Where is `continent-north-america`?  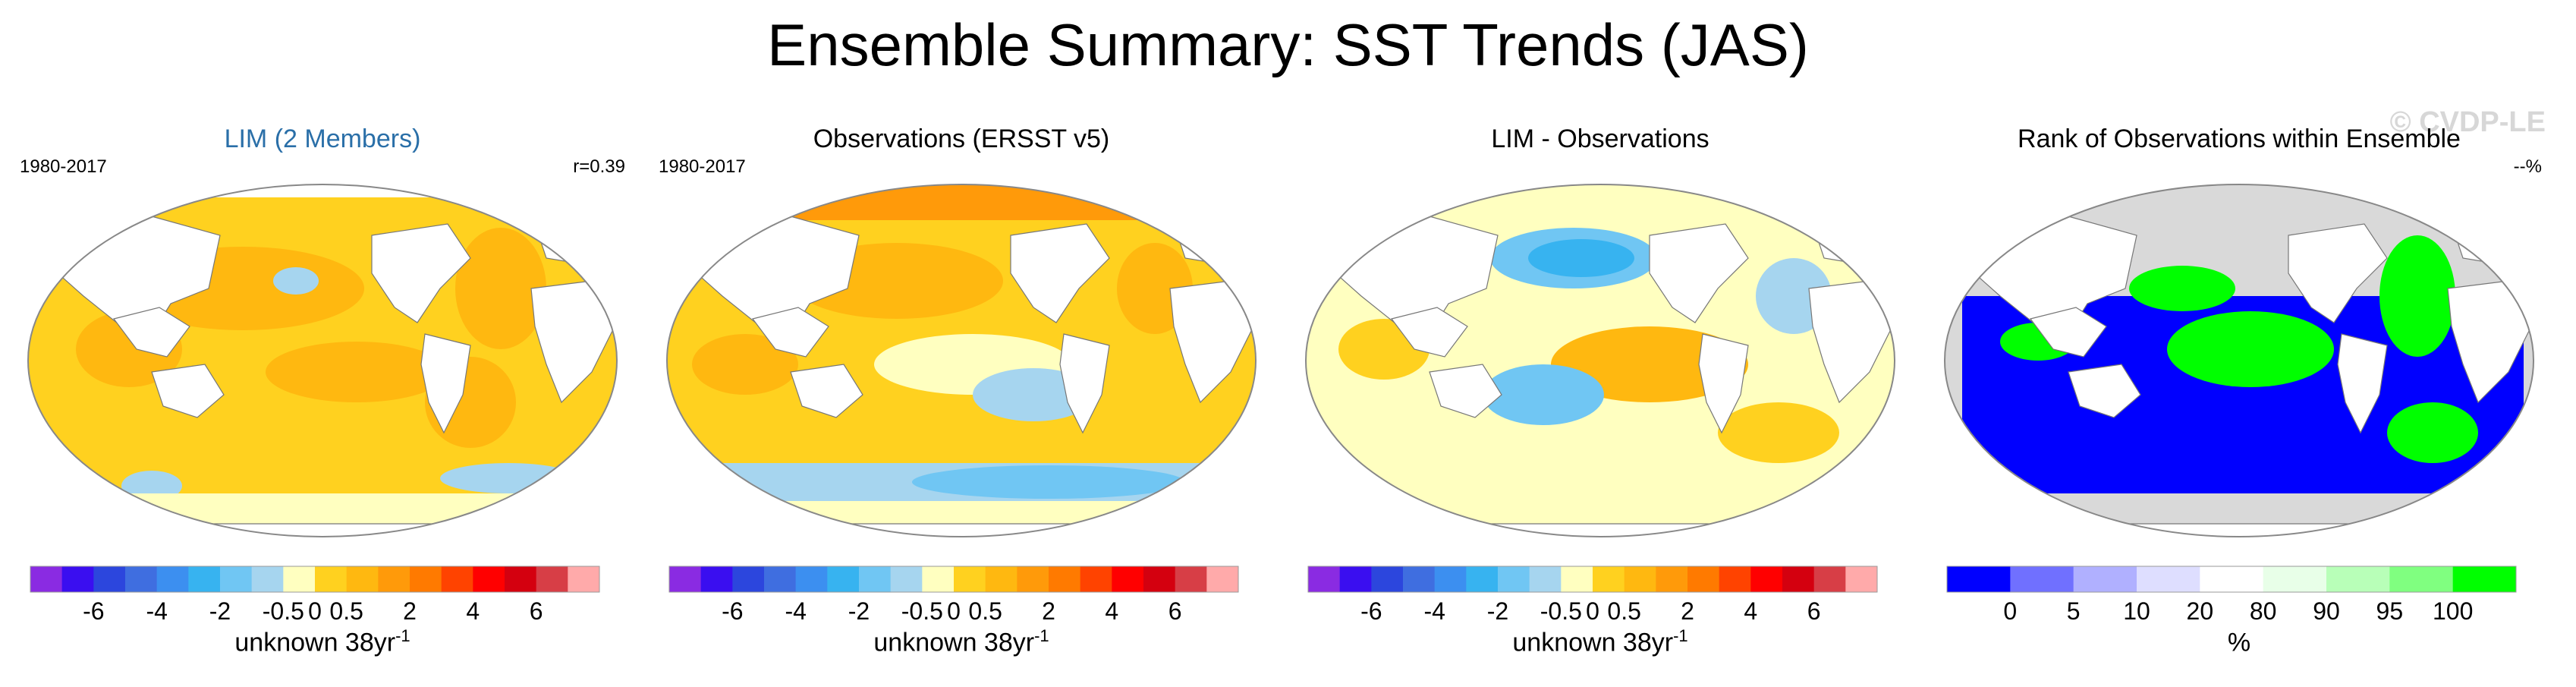
continent-north-america is located at coordinates (1060, 273).